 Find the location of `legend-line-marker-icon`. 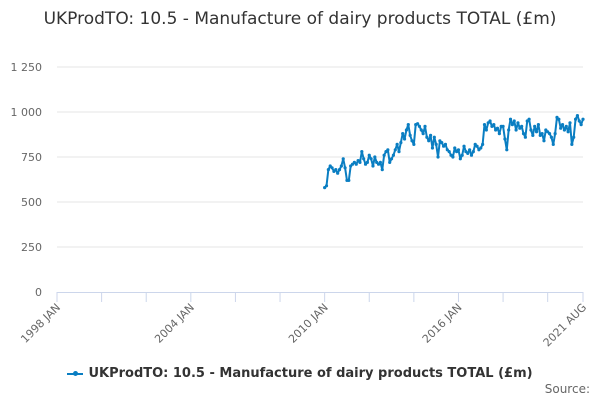

legend-line-marker-icon is located at coordinates (75, 373).